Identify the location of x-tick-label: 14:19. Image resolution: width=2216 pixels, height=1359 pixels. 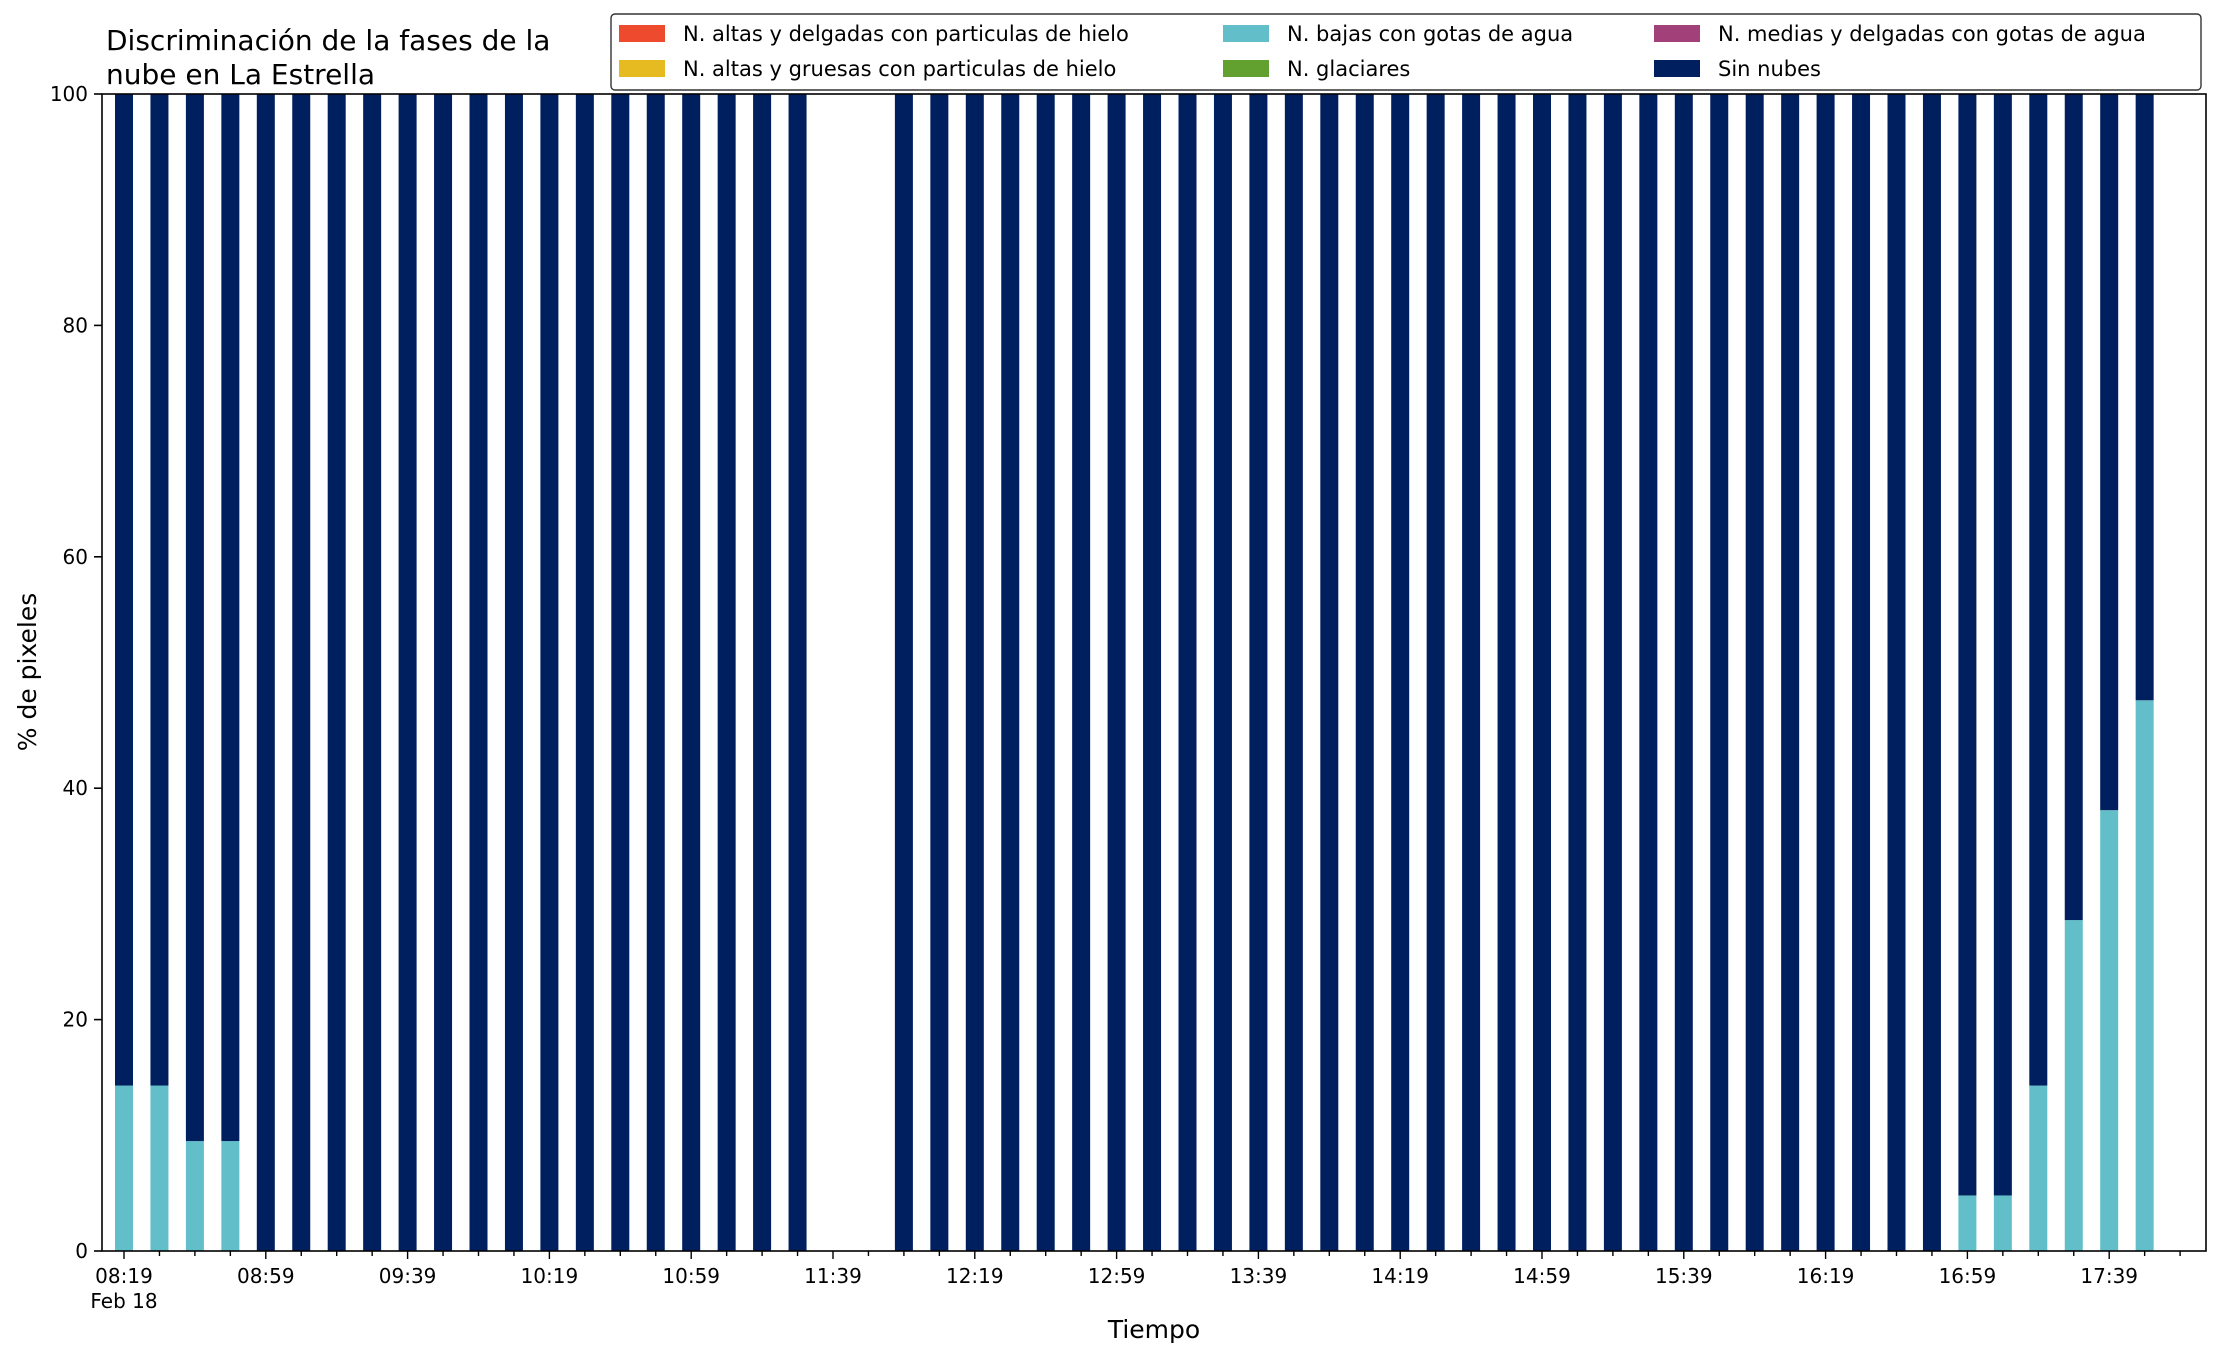
(1400, 1276).